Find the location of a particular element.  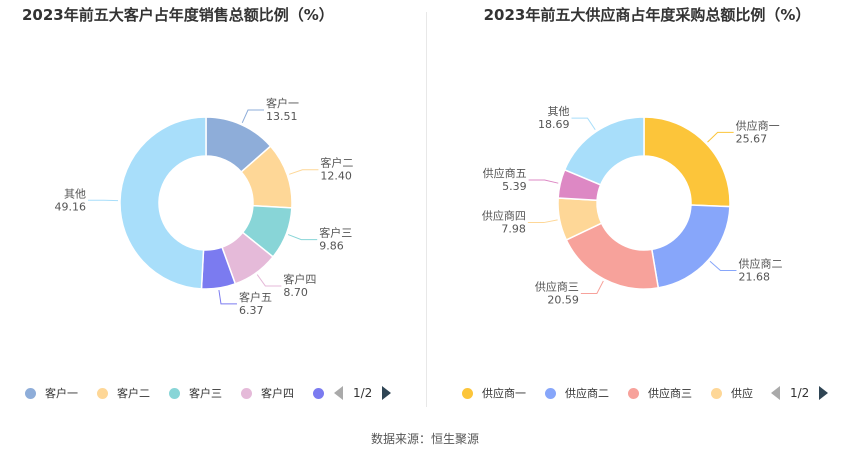

legend-item: 客户二 is located at coordinates (123, 393).